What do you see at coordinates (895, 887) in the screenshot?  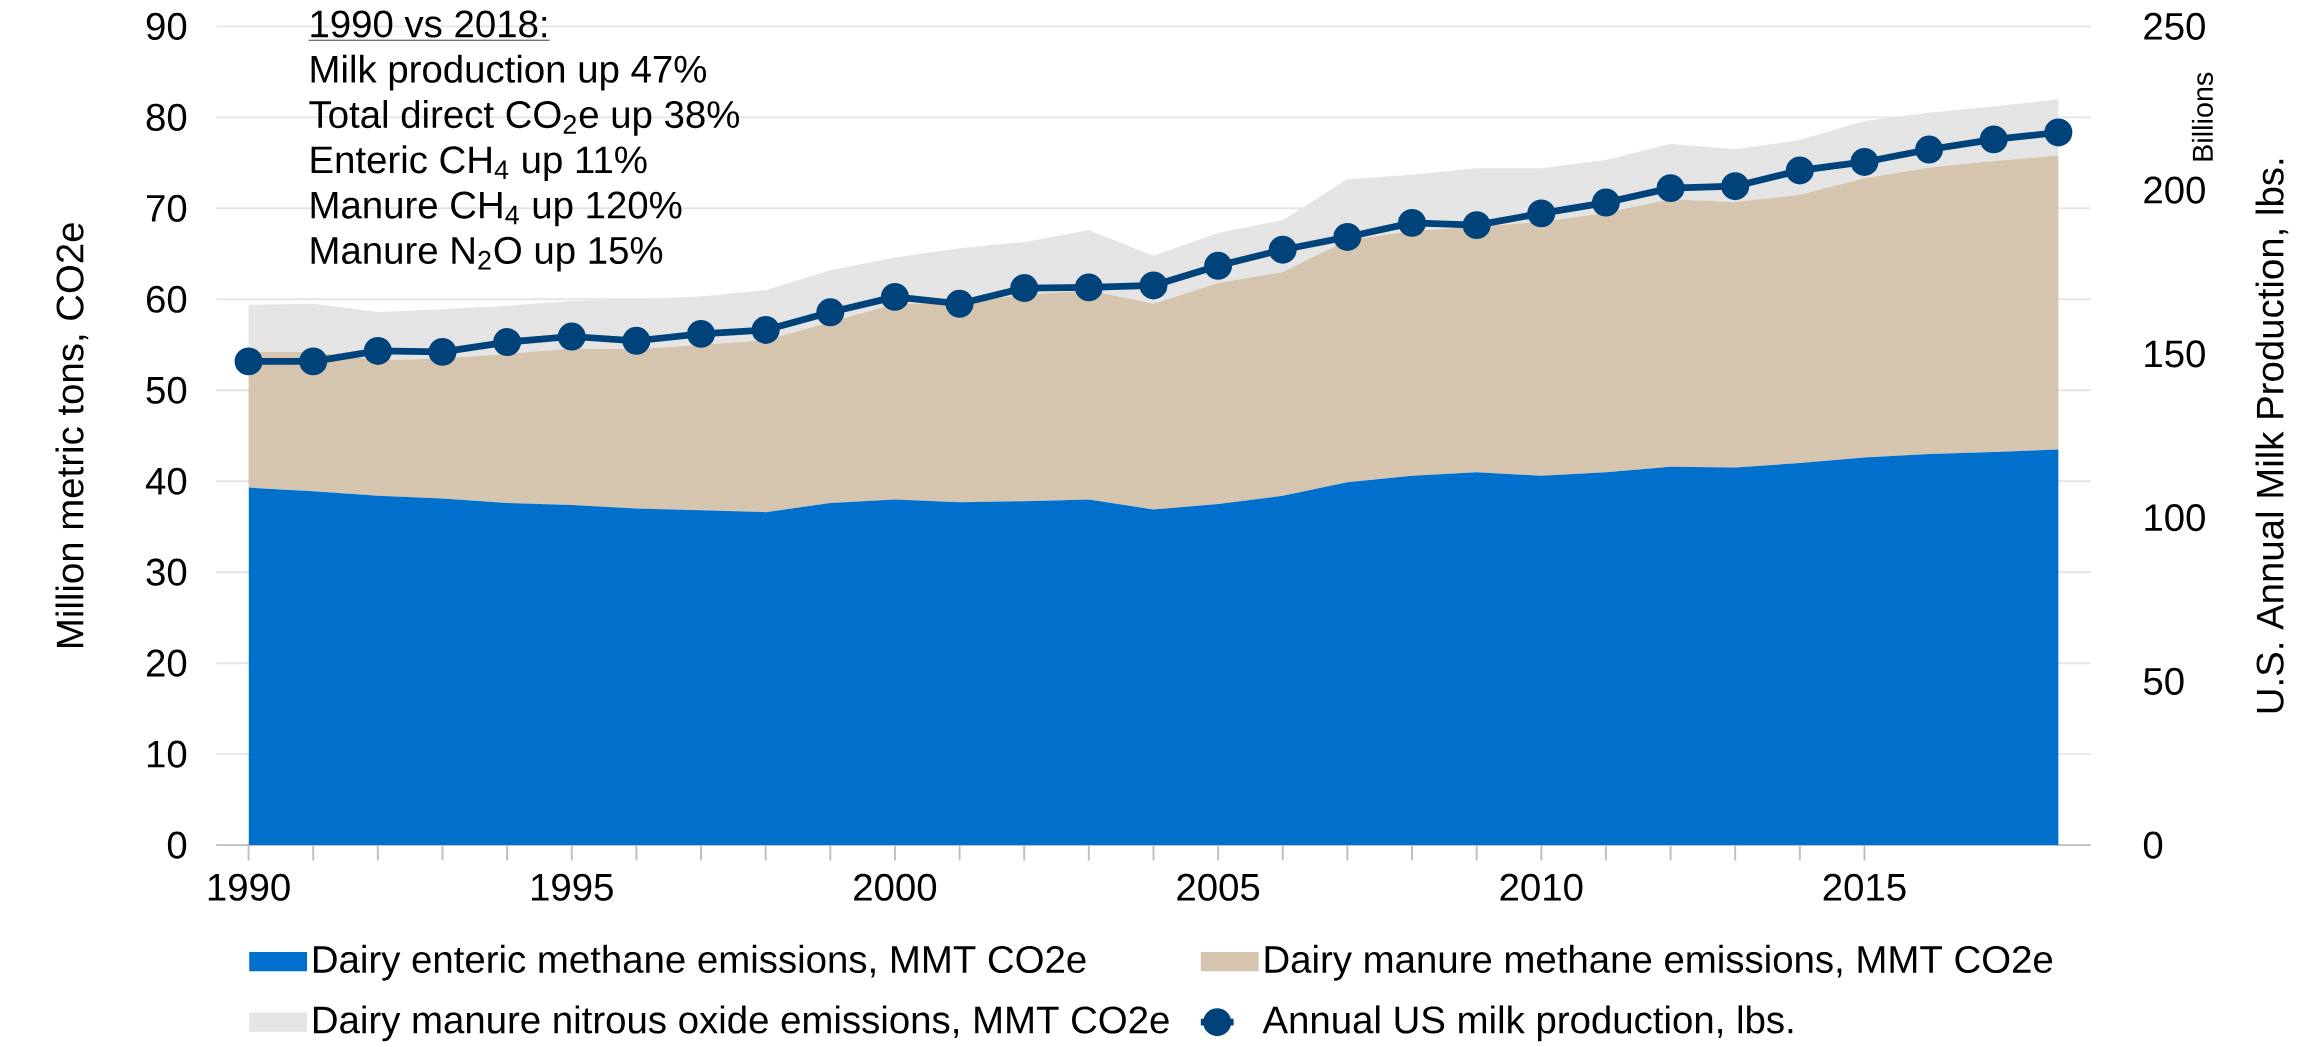 I see `x-tick-label: 2000` at bounding box center [895, 887].